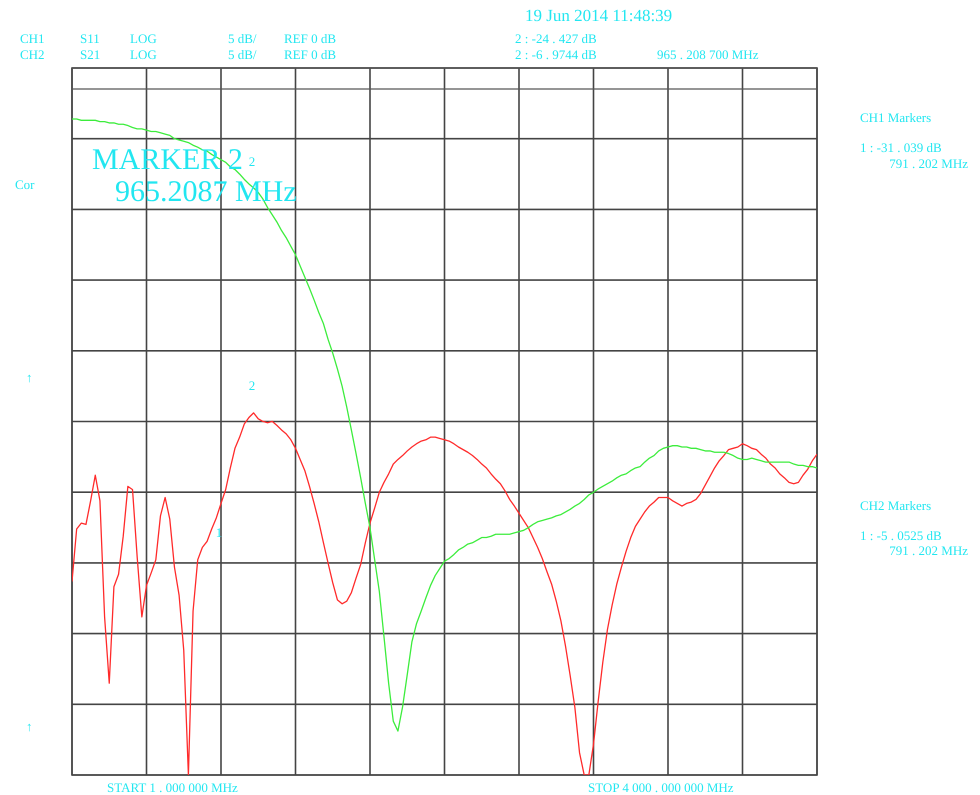 This screenshot has width=980, height=795. Describe the element at coordinates (896, 505) in the screenshot. I see `text: CH2 Markers` at that location.